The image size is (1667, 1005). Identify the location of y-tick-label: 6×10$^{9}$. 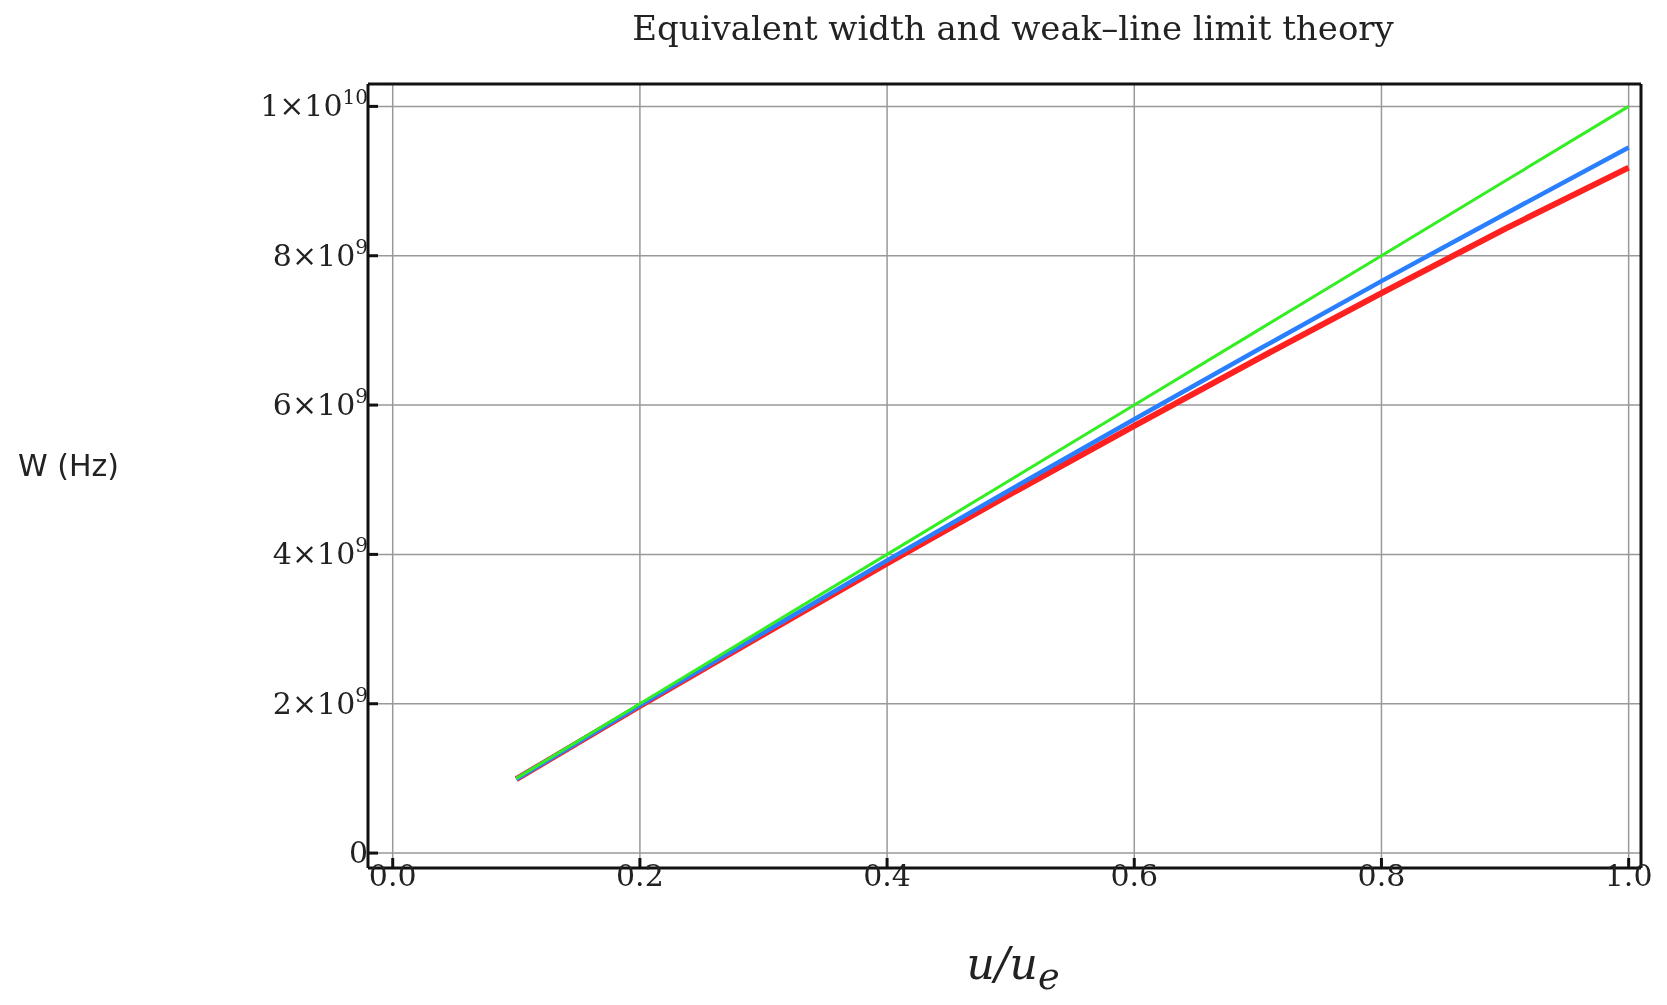
(320, 403).